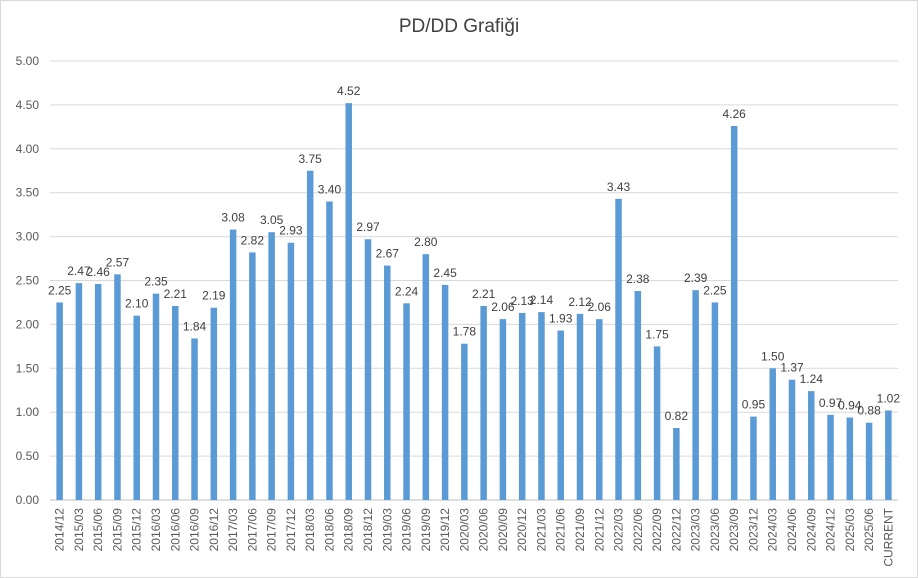  I want to click on x-tick-label: 2017/09, so click(272, 530).